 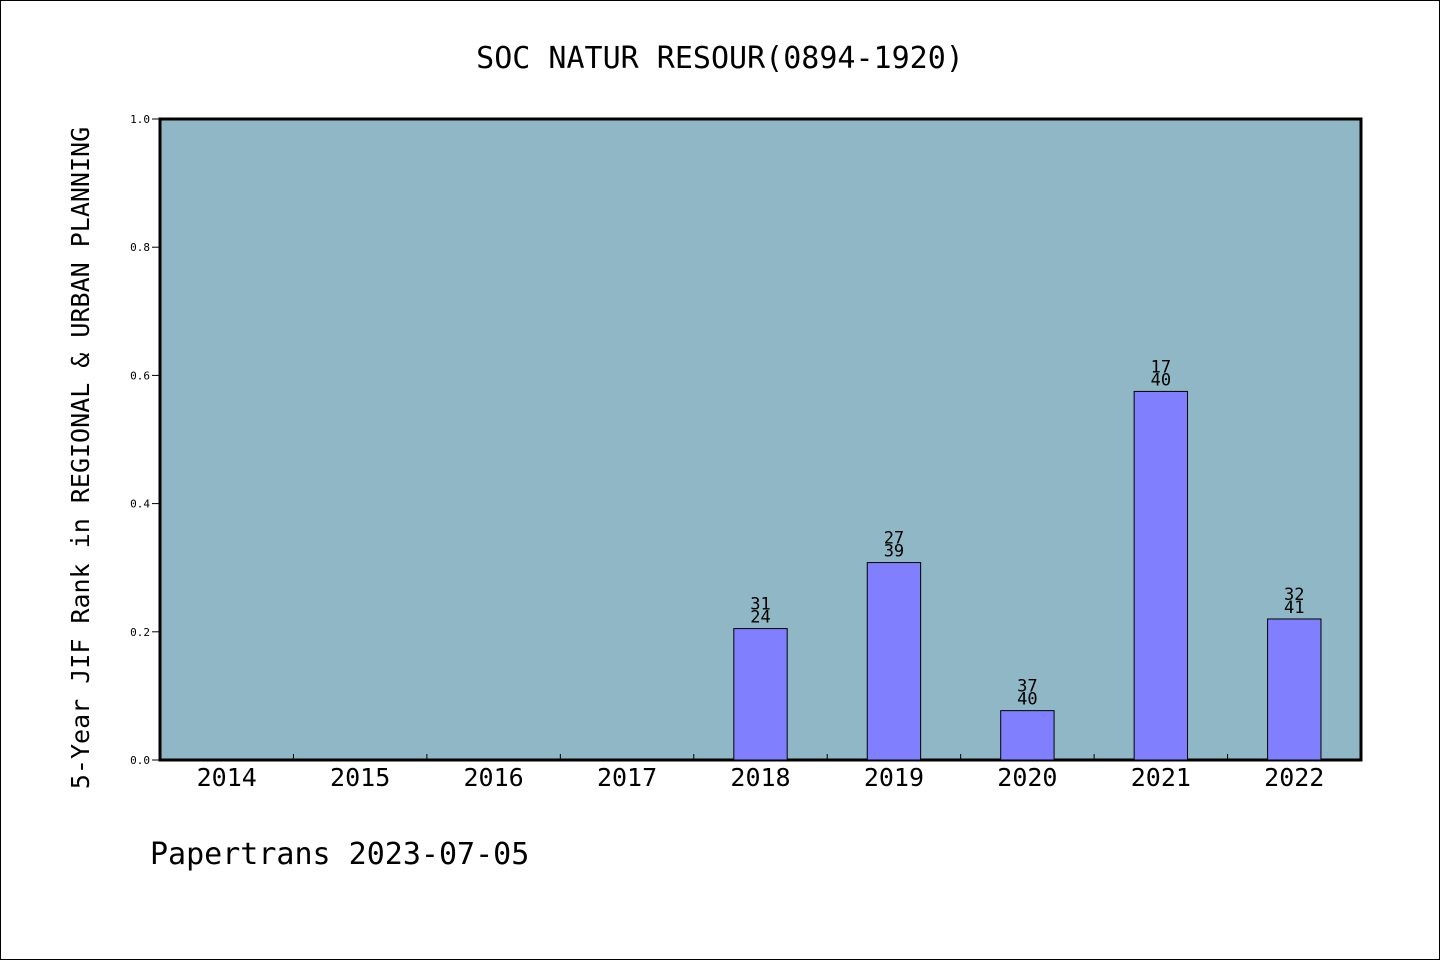 What do you see at coordinates (140, 632) in the screenshot?
I see `y-tick-label: 0.2` at bounding box center [140, 632].